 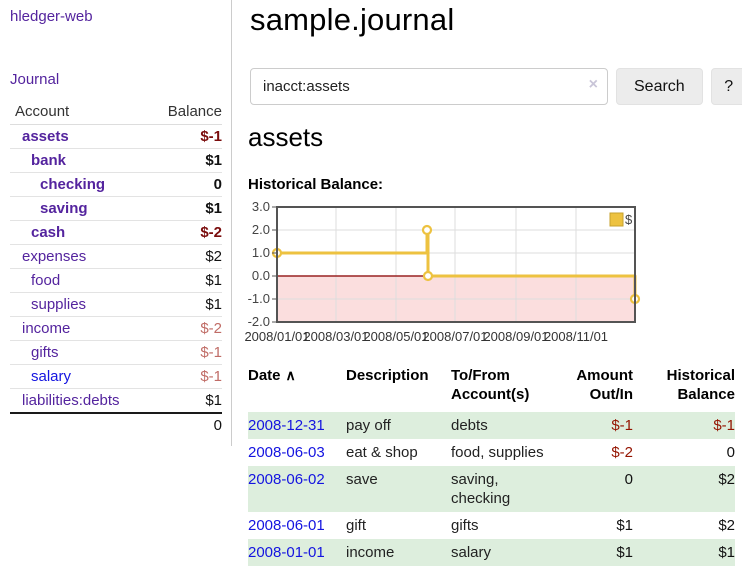 I want to click on svg-text: 2008/11/01, so click(x=576, y=336).